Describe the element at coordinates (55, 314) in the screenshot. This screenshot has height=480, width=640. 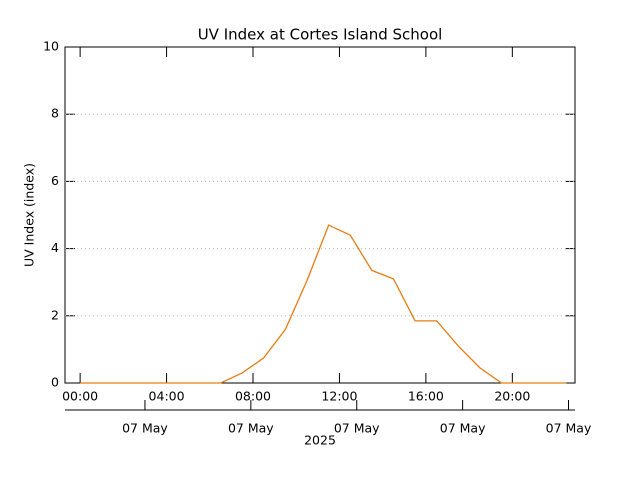
I see `y-tick-label: 2` at that location.